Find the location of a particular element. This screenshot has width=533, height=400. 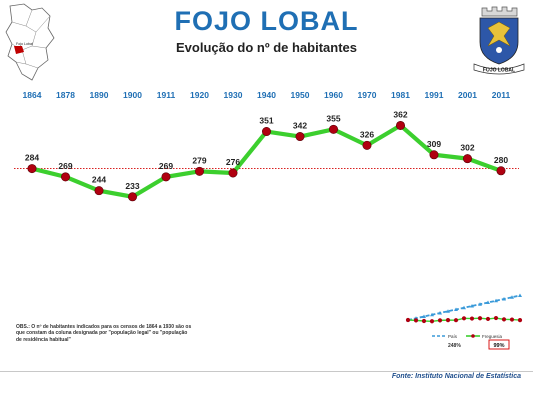

data-label-1900: 233 is located at coordinates (132, 186).